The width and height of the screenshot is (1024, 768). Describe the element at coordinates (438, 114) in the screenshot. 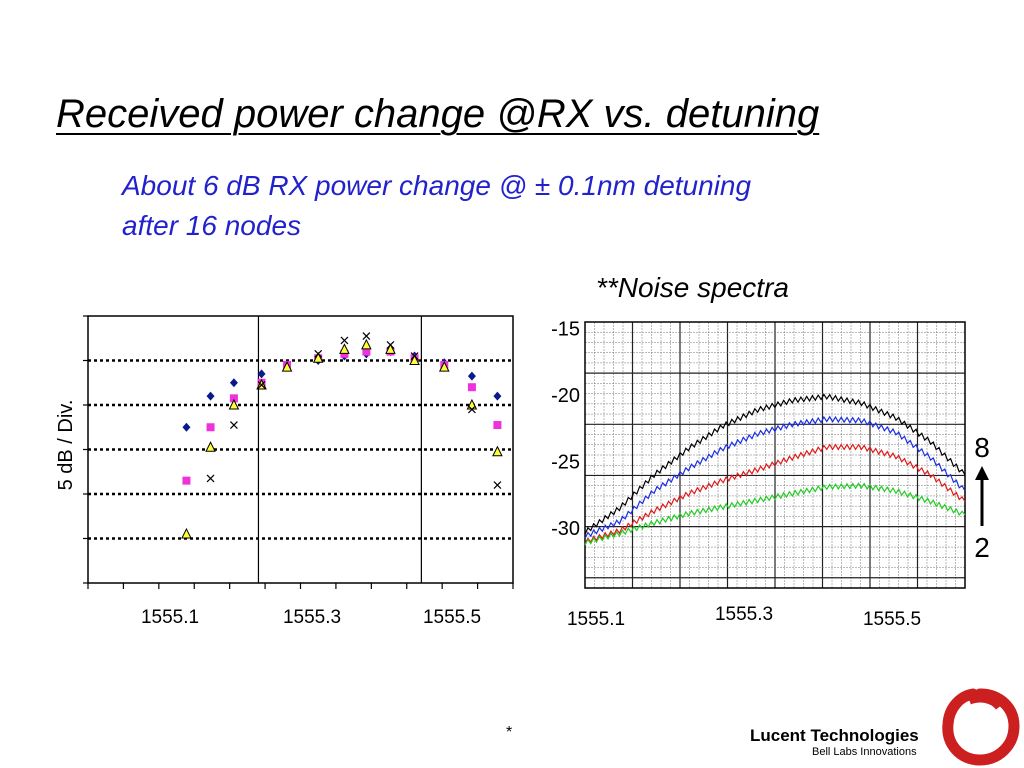

I see `slide-title: Received power change @RX vs. detuning` at that location.